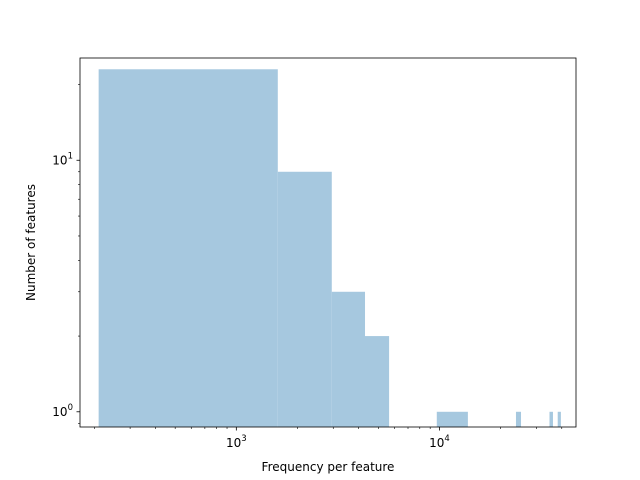 The width and height of the screenshot is (640, 480). I want to click on x-tick-label-0: 10³, so click(236, 442).